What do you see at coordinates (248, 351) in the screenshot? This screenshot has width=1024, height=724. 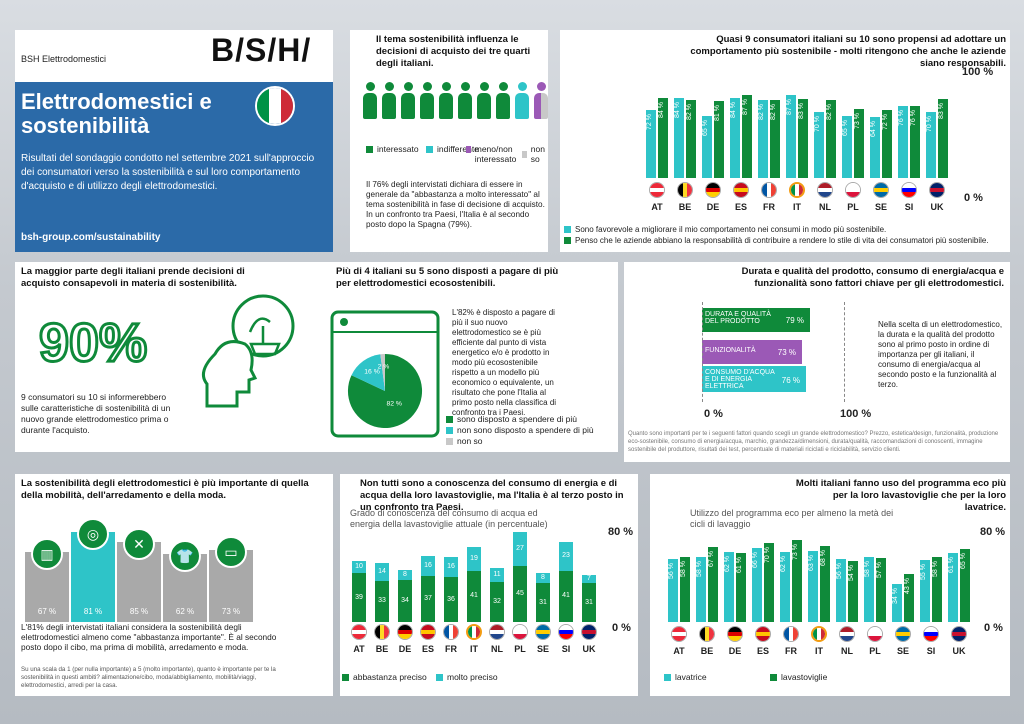 I see `head-plant-icon` at bounding box center [248, 351].